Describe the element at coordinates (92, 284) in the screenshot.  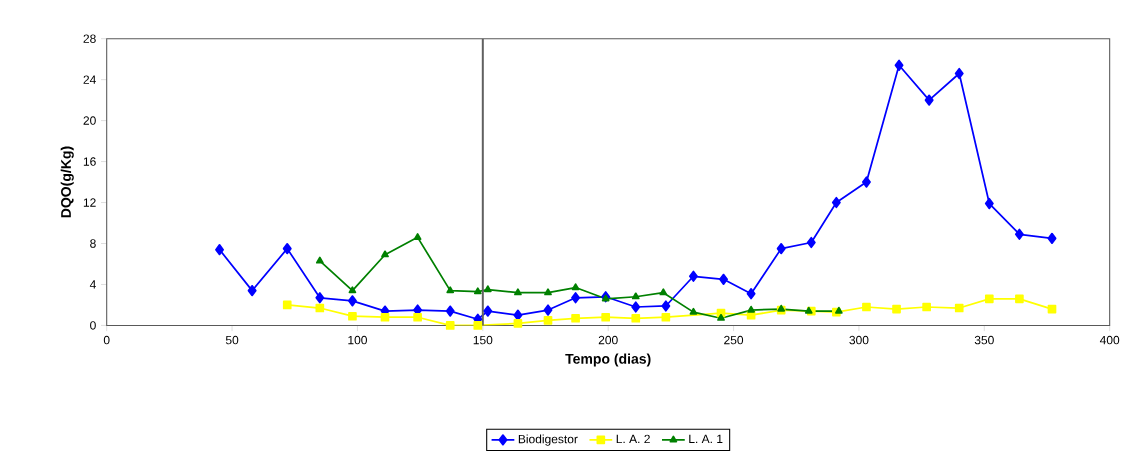
I see `y-tick-label: 4` at that location.